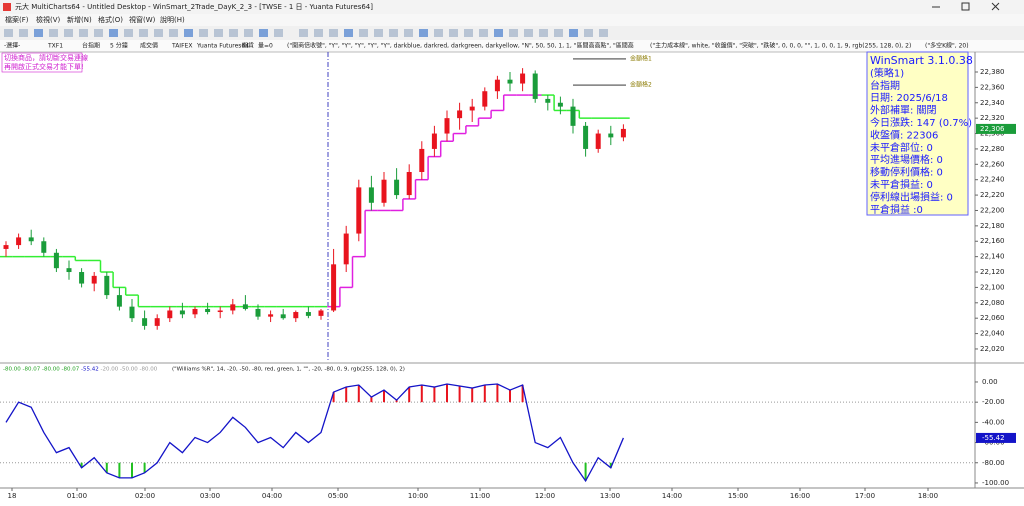  Describe the element at coordinates (145, 496) in the screenshot. I see `x-tick-label: 02:00` at that location.